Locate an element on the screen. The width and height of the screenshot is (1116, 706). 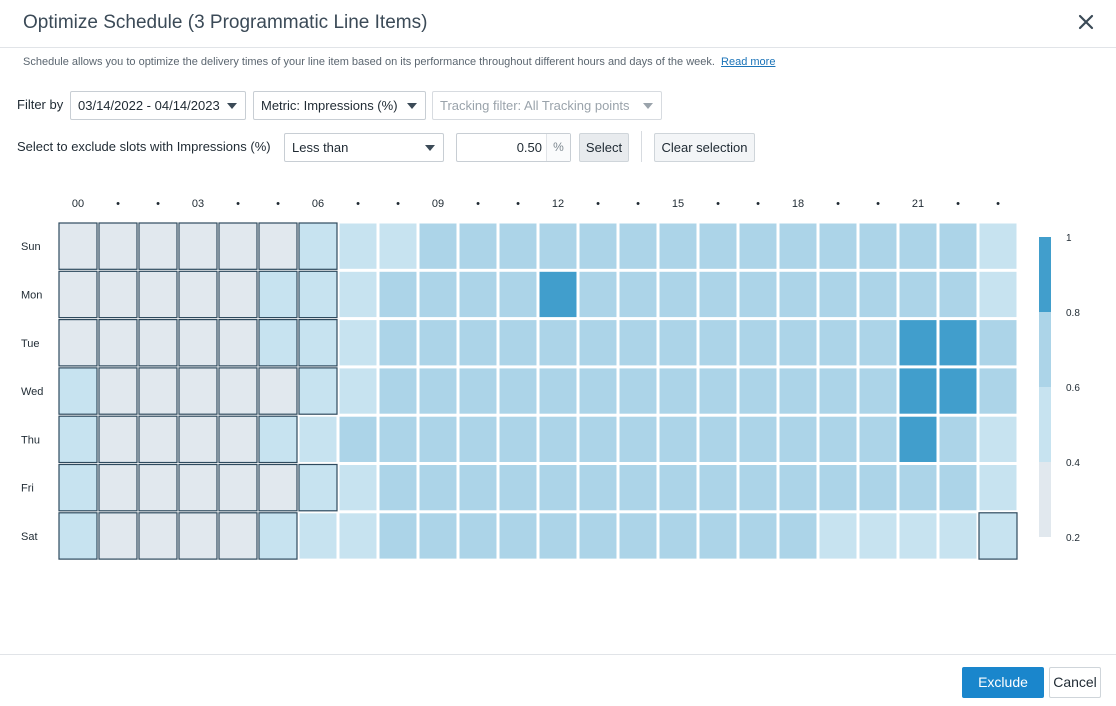
cancel-button: Cancel is located at coordinates (1075, 682).